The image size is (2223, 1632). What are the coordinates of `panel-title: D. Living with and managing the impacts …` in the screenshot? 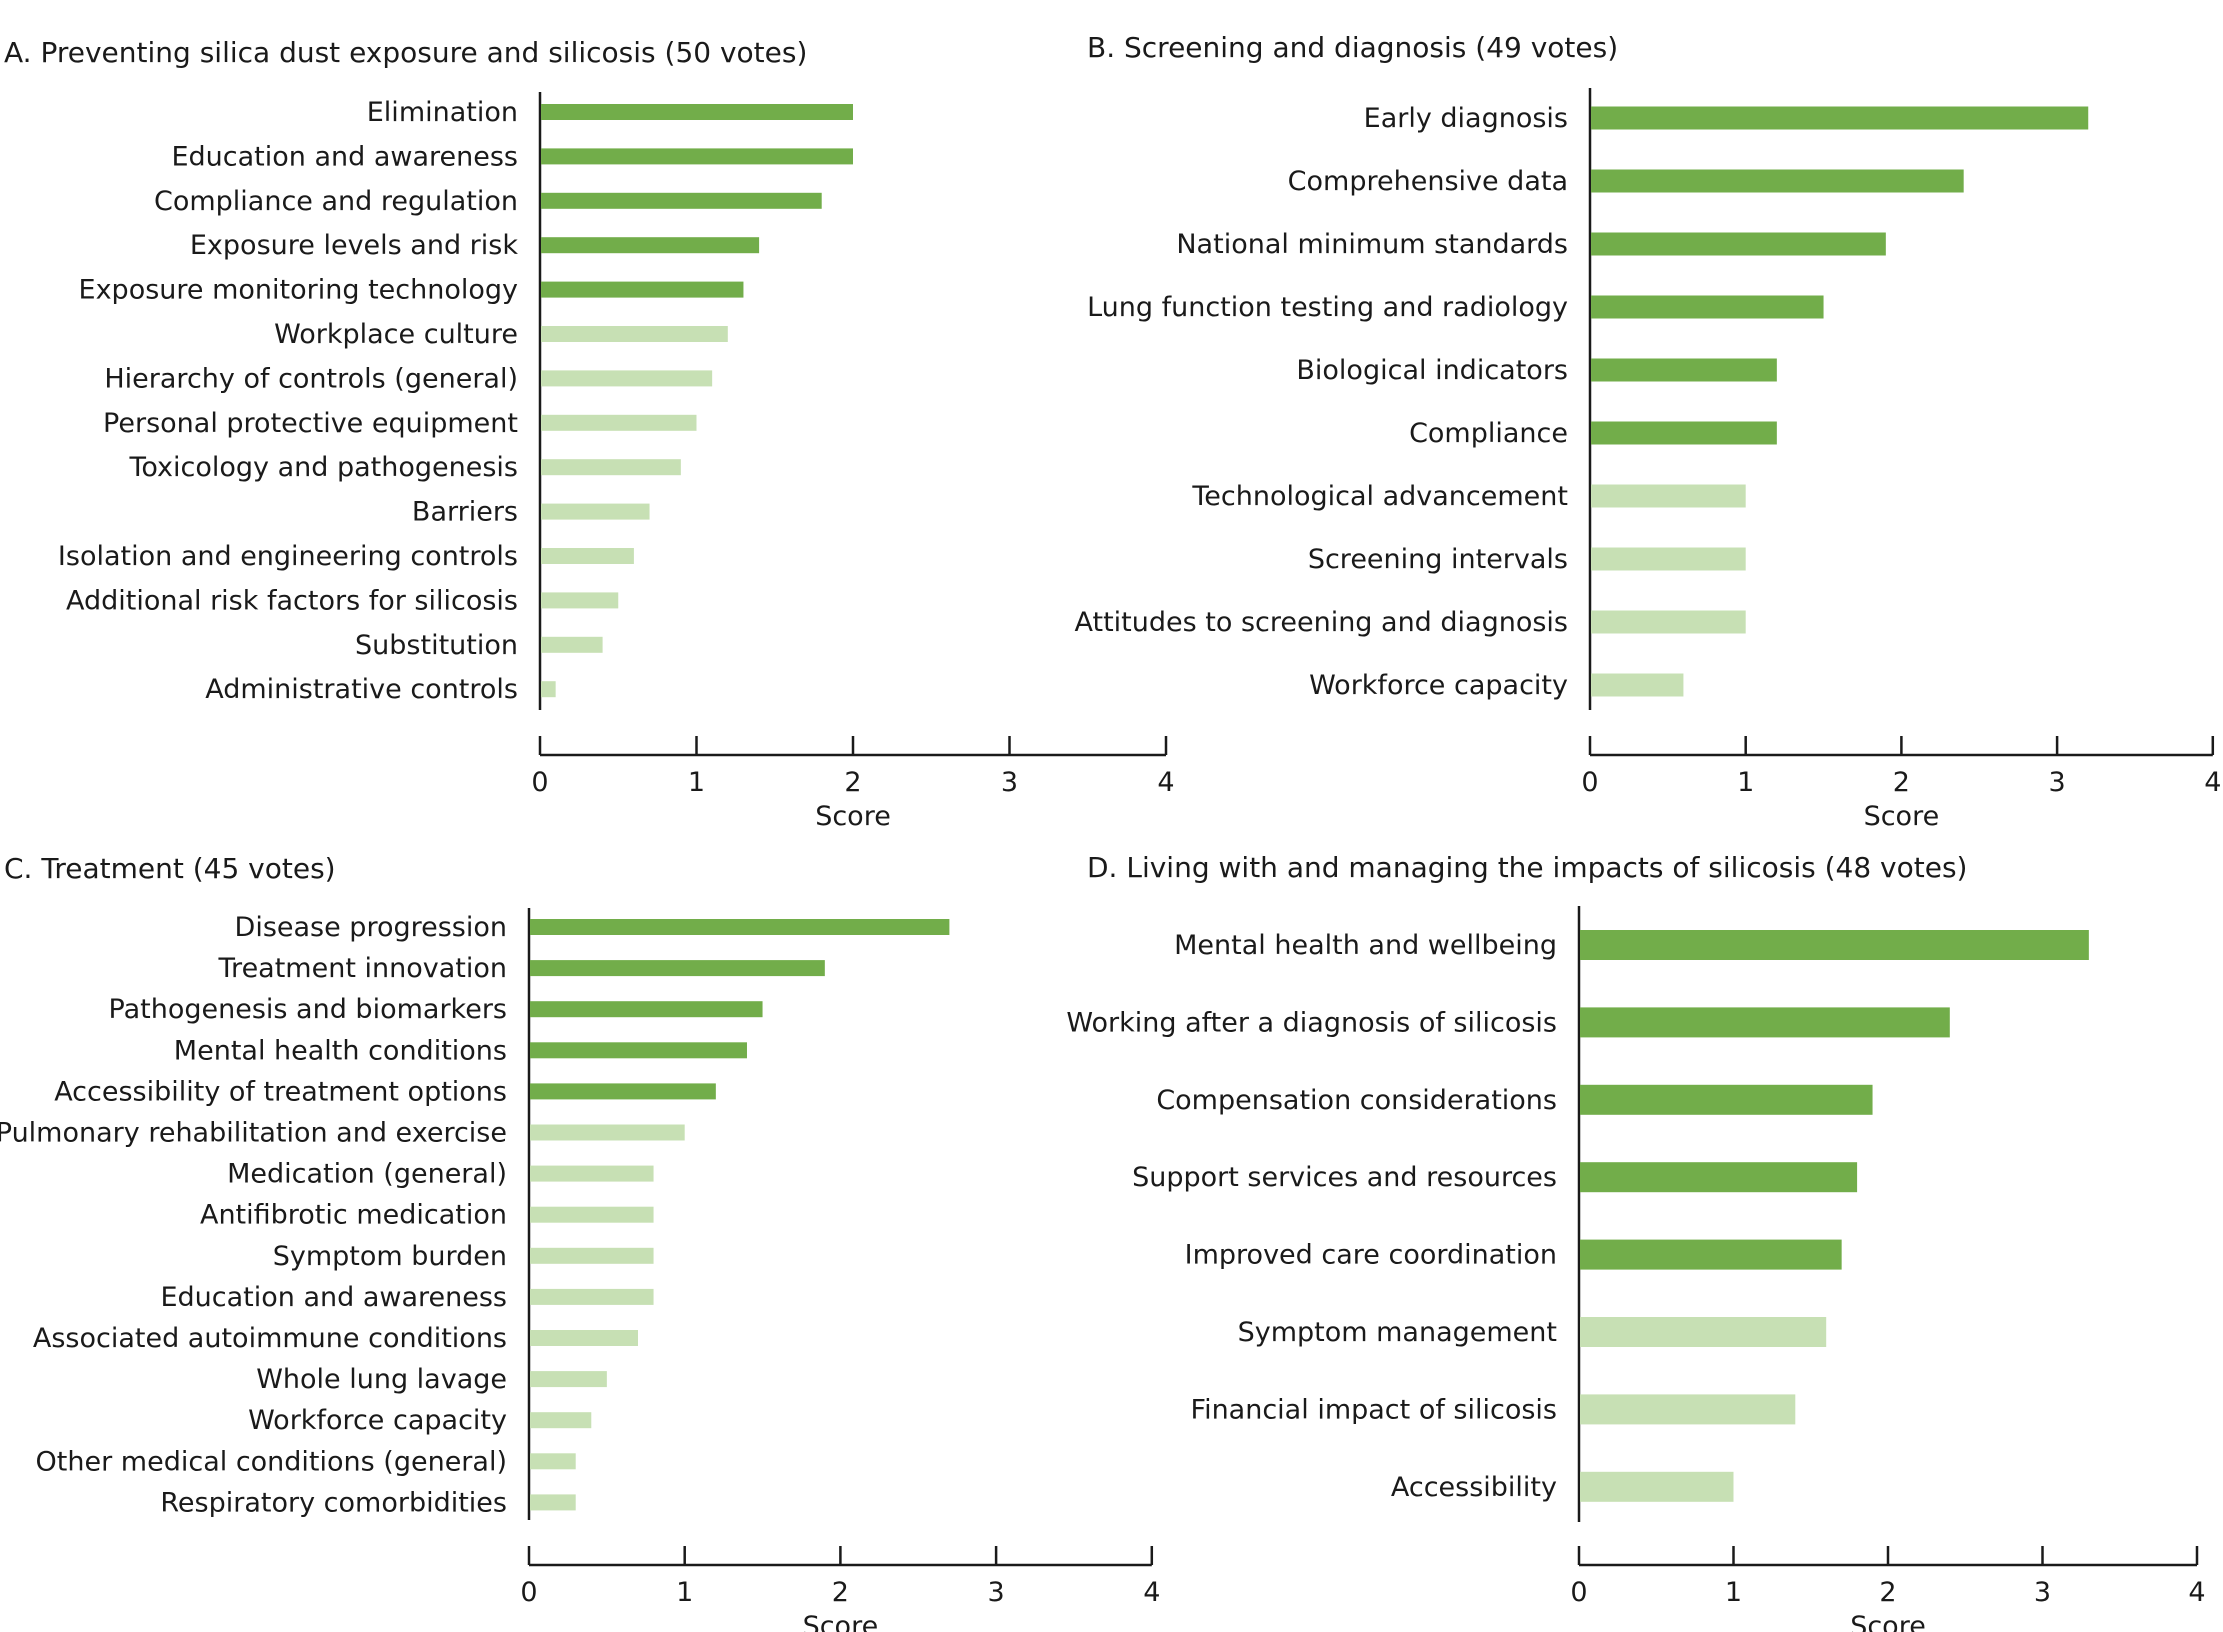 It's located at (1527, 867).